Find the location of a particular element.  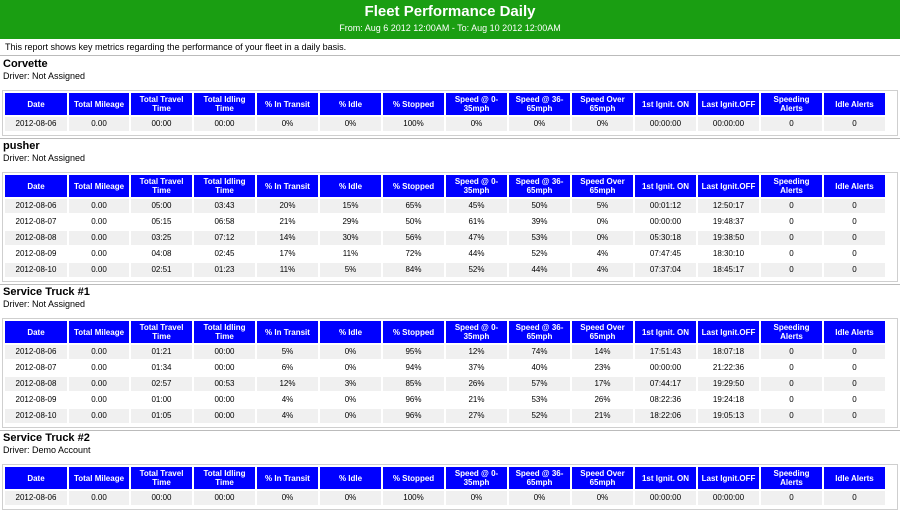

table-cell: 6% is located at coordinates (287, 368).